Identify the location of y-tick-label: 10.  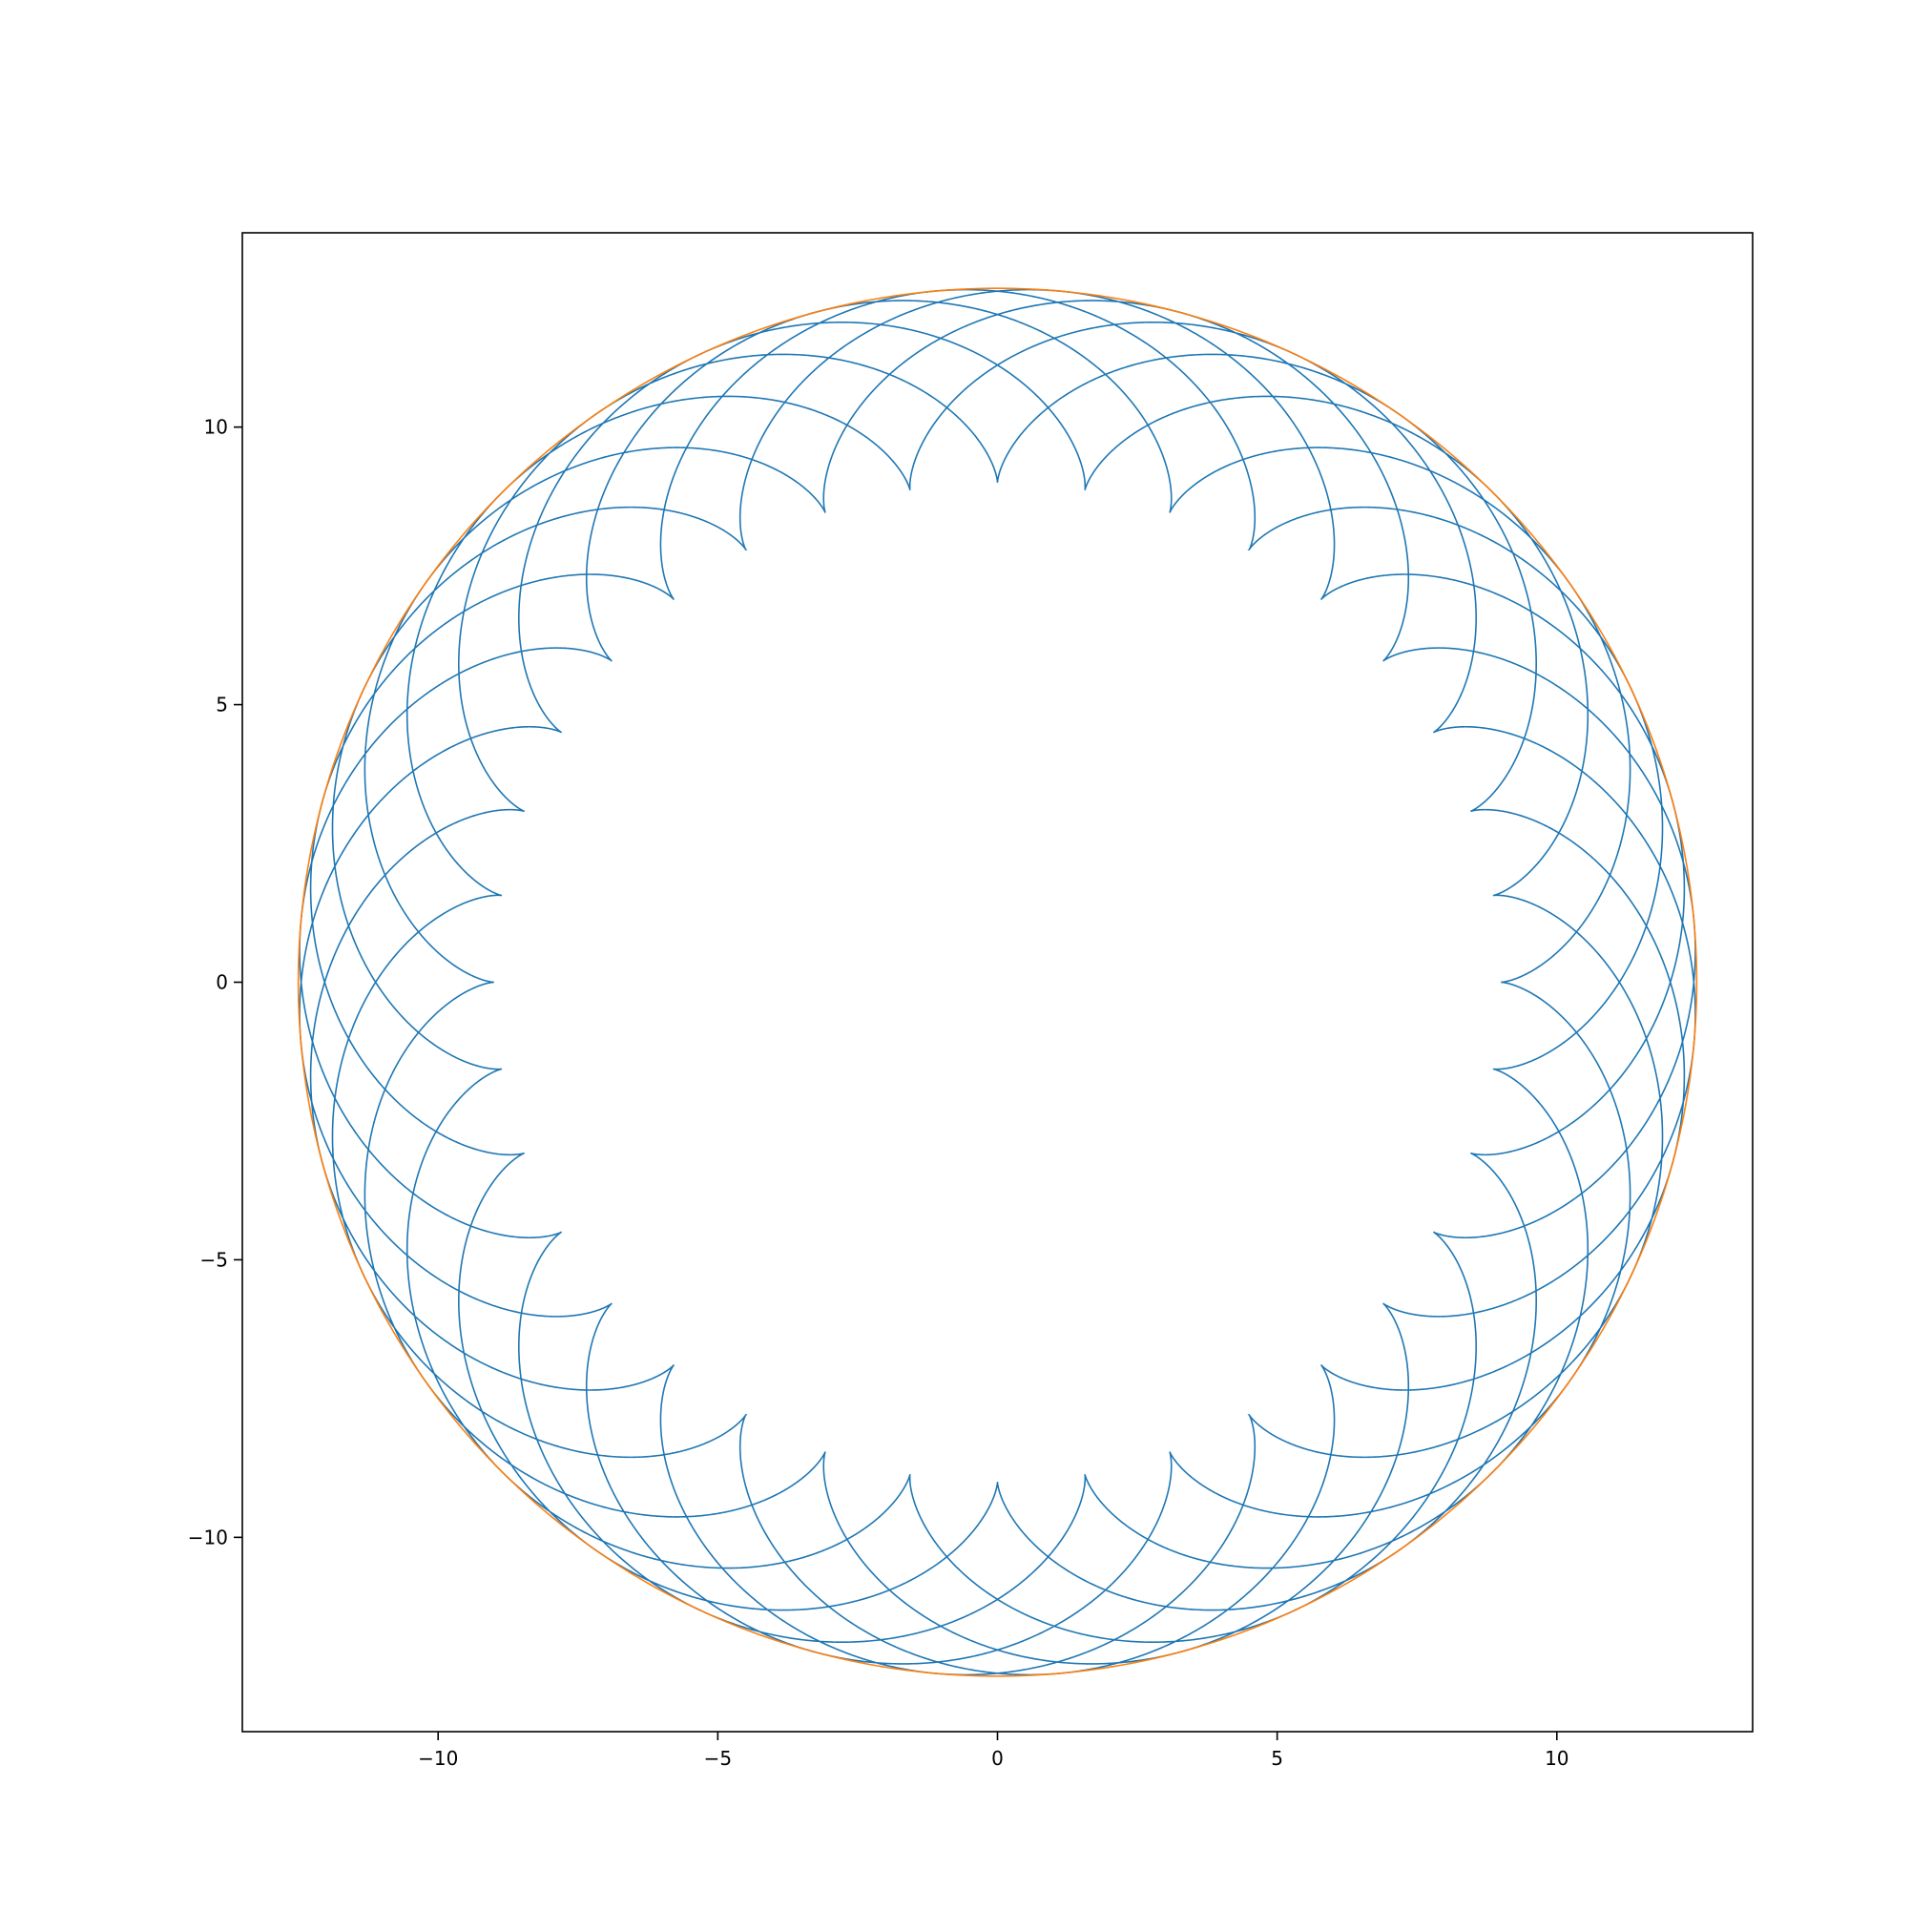
(216, 427).